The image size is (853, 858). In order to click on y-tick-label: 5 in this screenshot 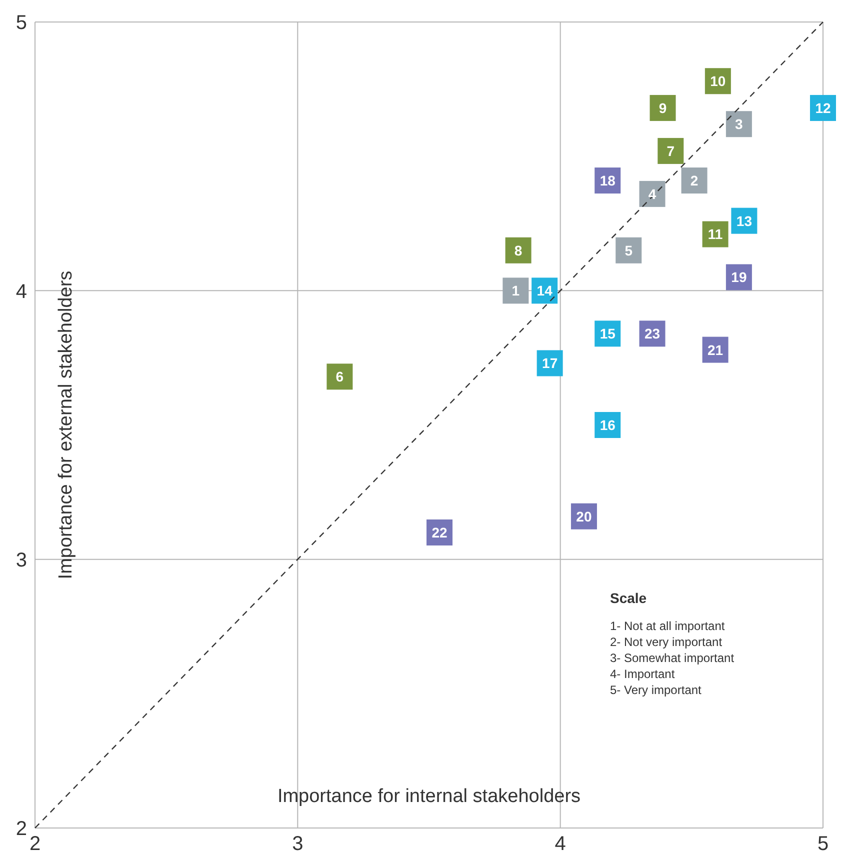, I will do `click(21, 23)`.